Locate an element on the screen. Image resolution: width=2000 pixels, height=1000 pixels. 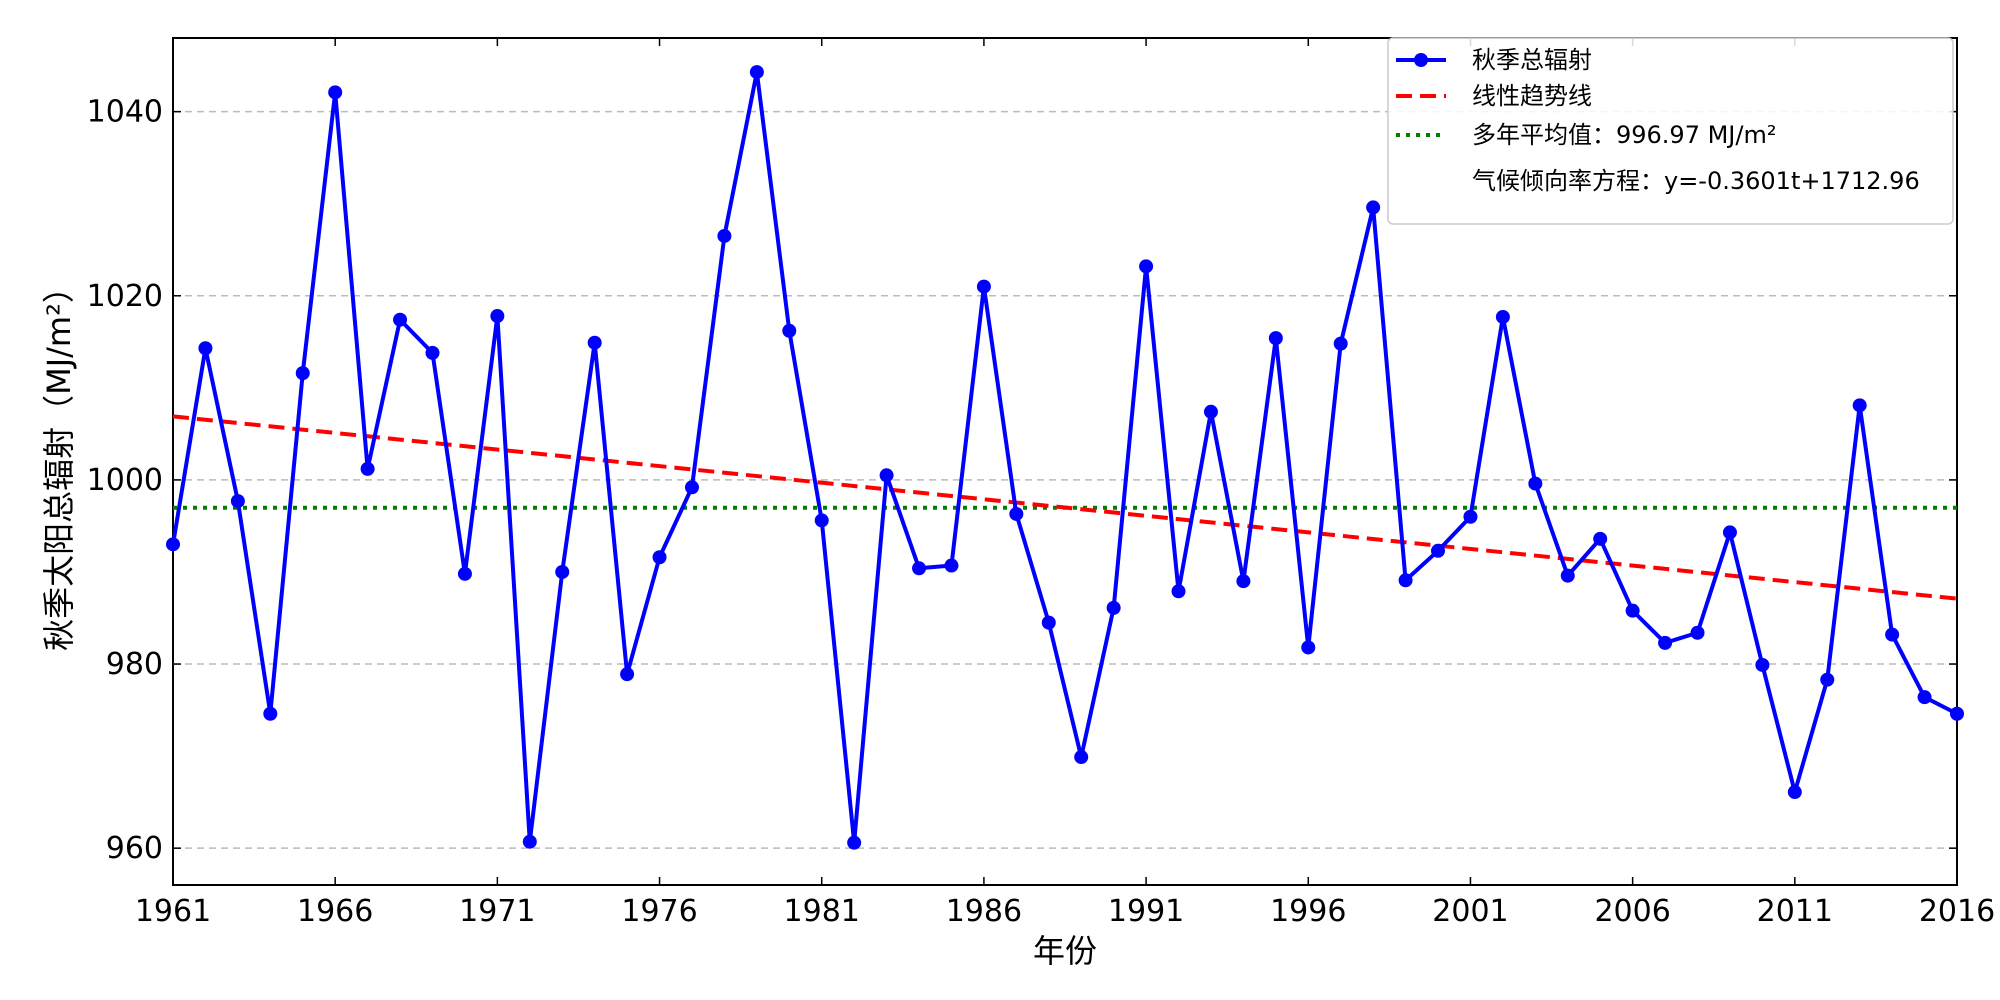
x-tick-label: 1986 is located at coordinates (984, 911).